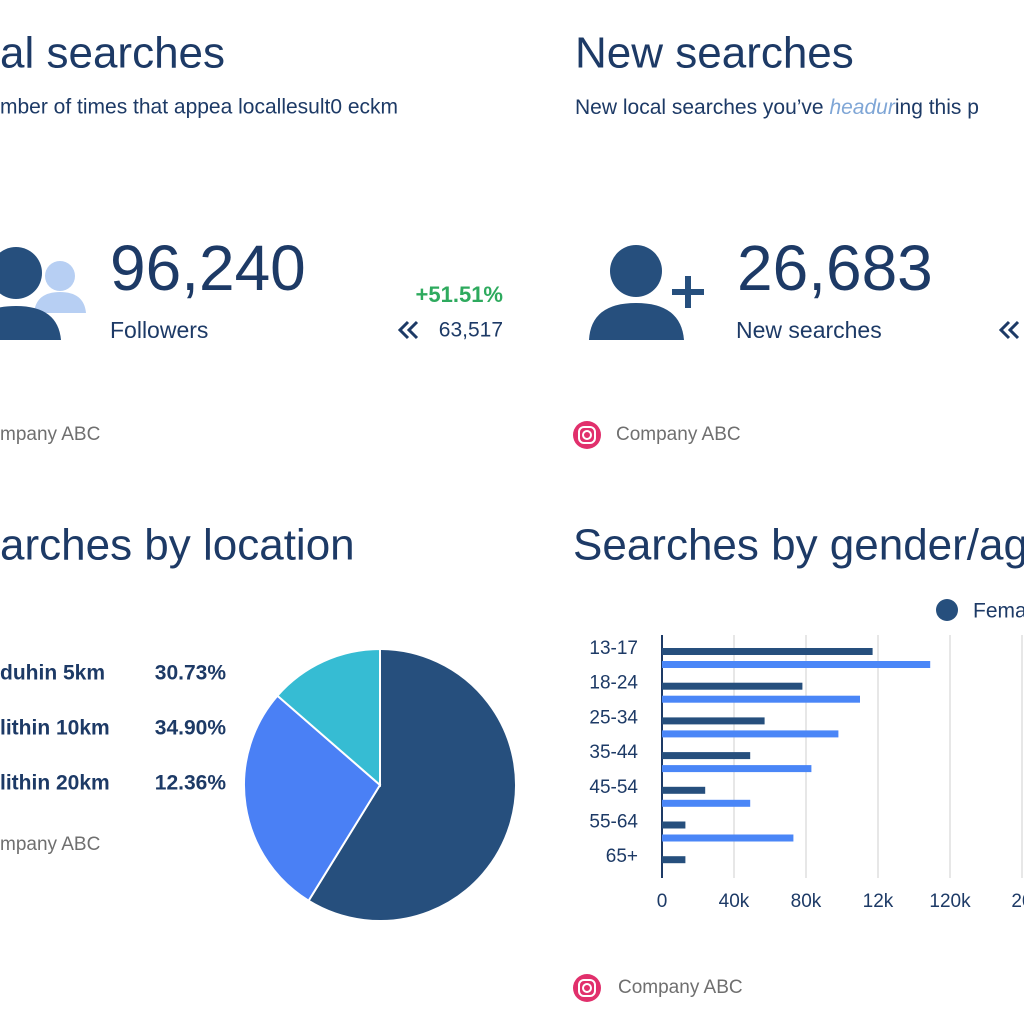 The height and width of the screenshot is (1024, 1024). What do you see at coordinates (798, 545) in the screenshot?
I see `card-title: Searches by gender/age` at bounding box center [798, 545].